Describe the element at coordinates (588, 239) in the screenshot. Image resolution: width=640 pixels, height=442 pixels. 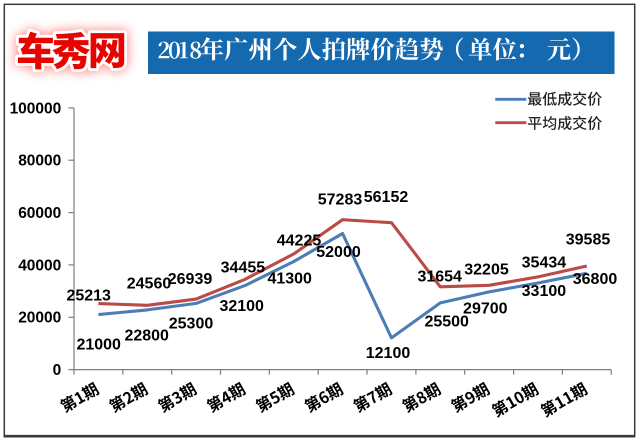
I see `svg-text: 39585` at that location.